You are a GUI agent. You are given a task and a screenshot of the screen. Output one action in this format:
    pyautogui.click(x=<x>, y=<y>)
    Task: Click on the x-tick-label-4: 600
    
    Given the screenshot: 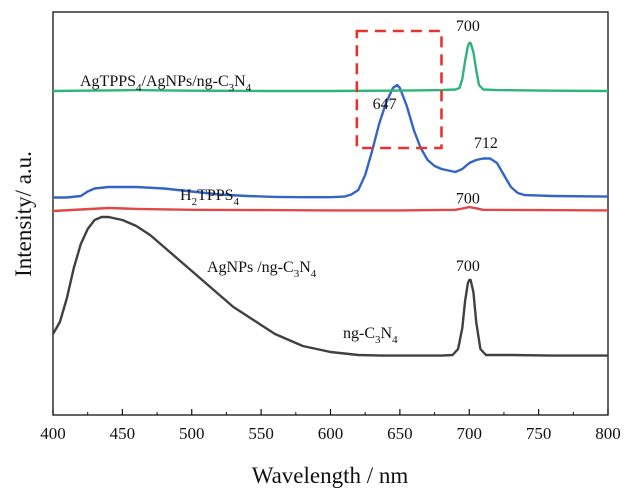 What is the action you would take?
    pyautogui.click(x=331, y=433)
    